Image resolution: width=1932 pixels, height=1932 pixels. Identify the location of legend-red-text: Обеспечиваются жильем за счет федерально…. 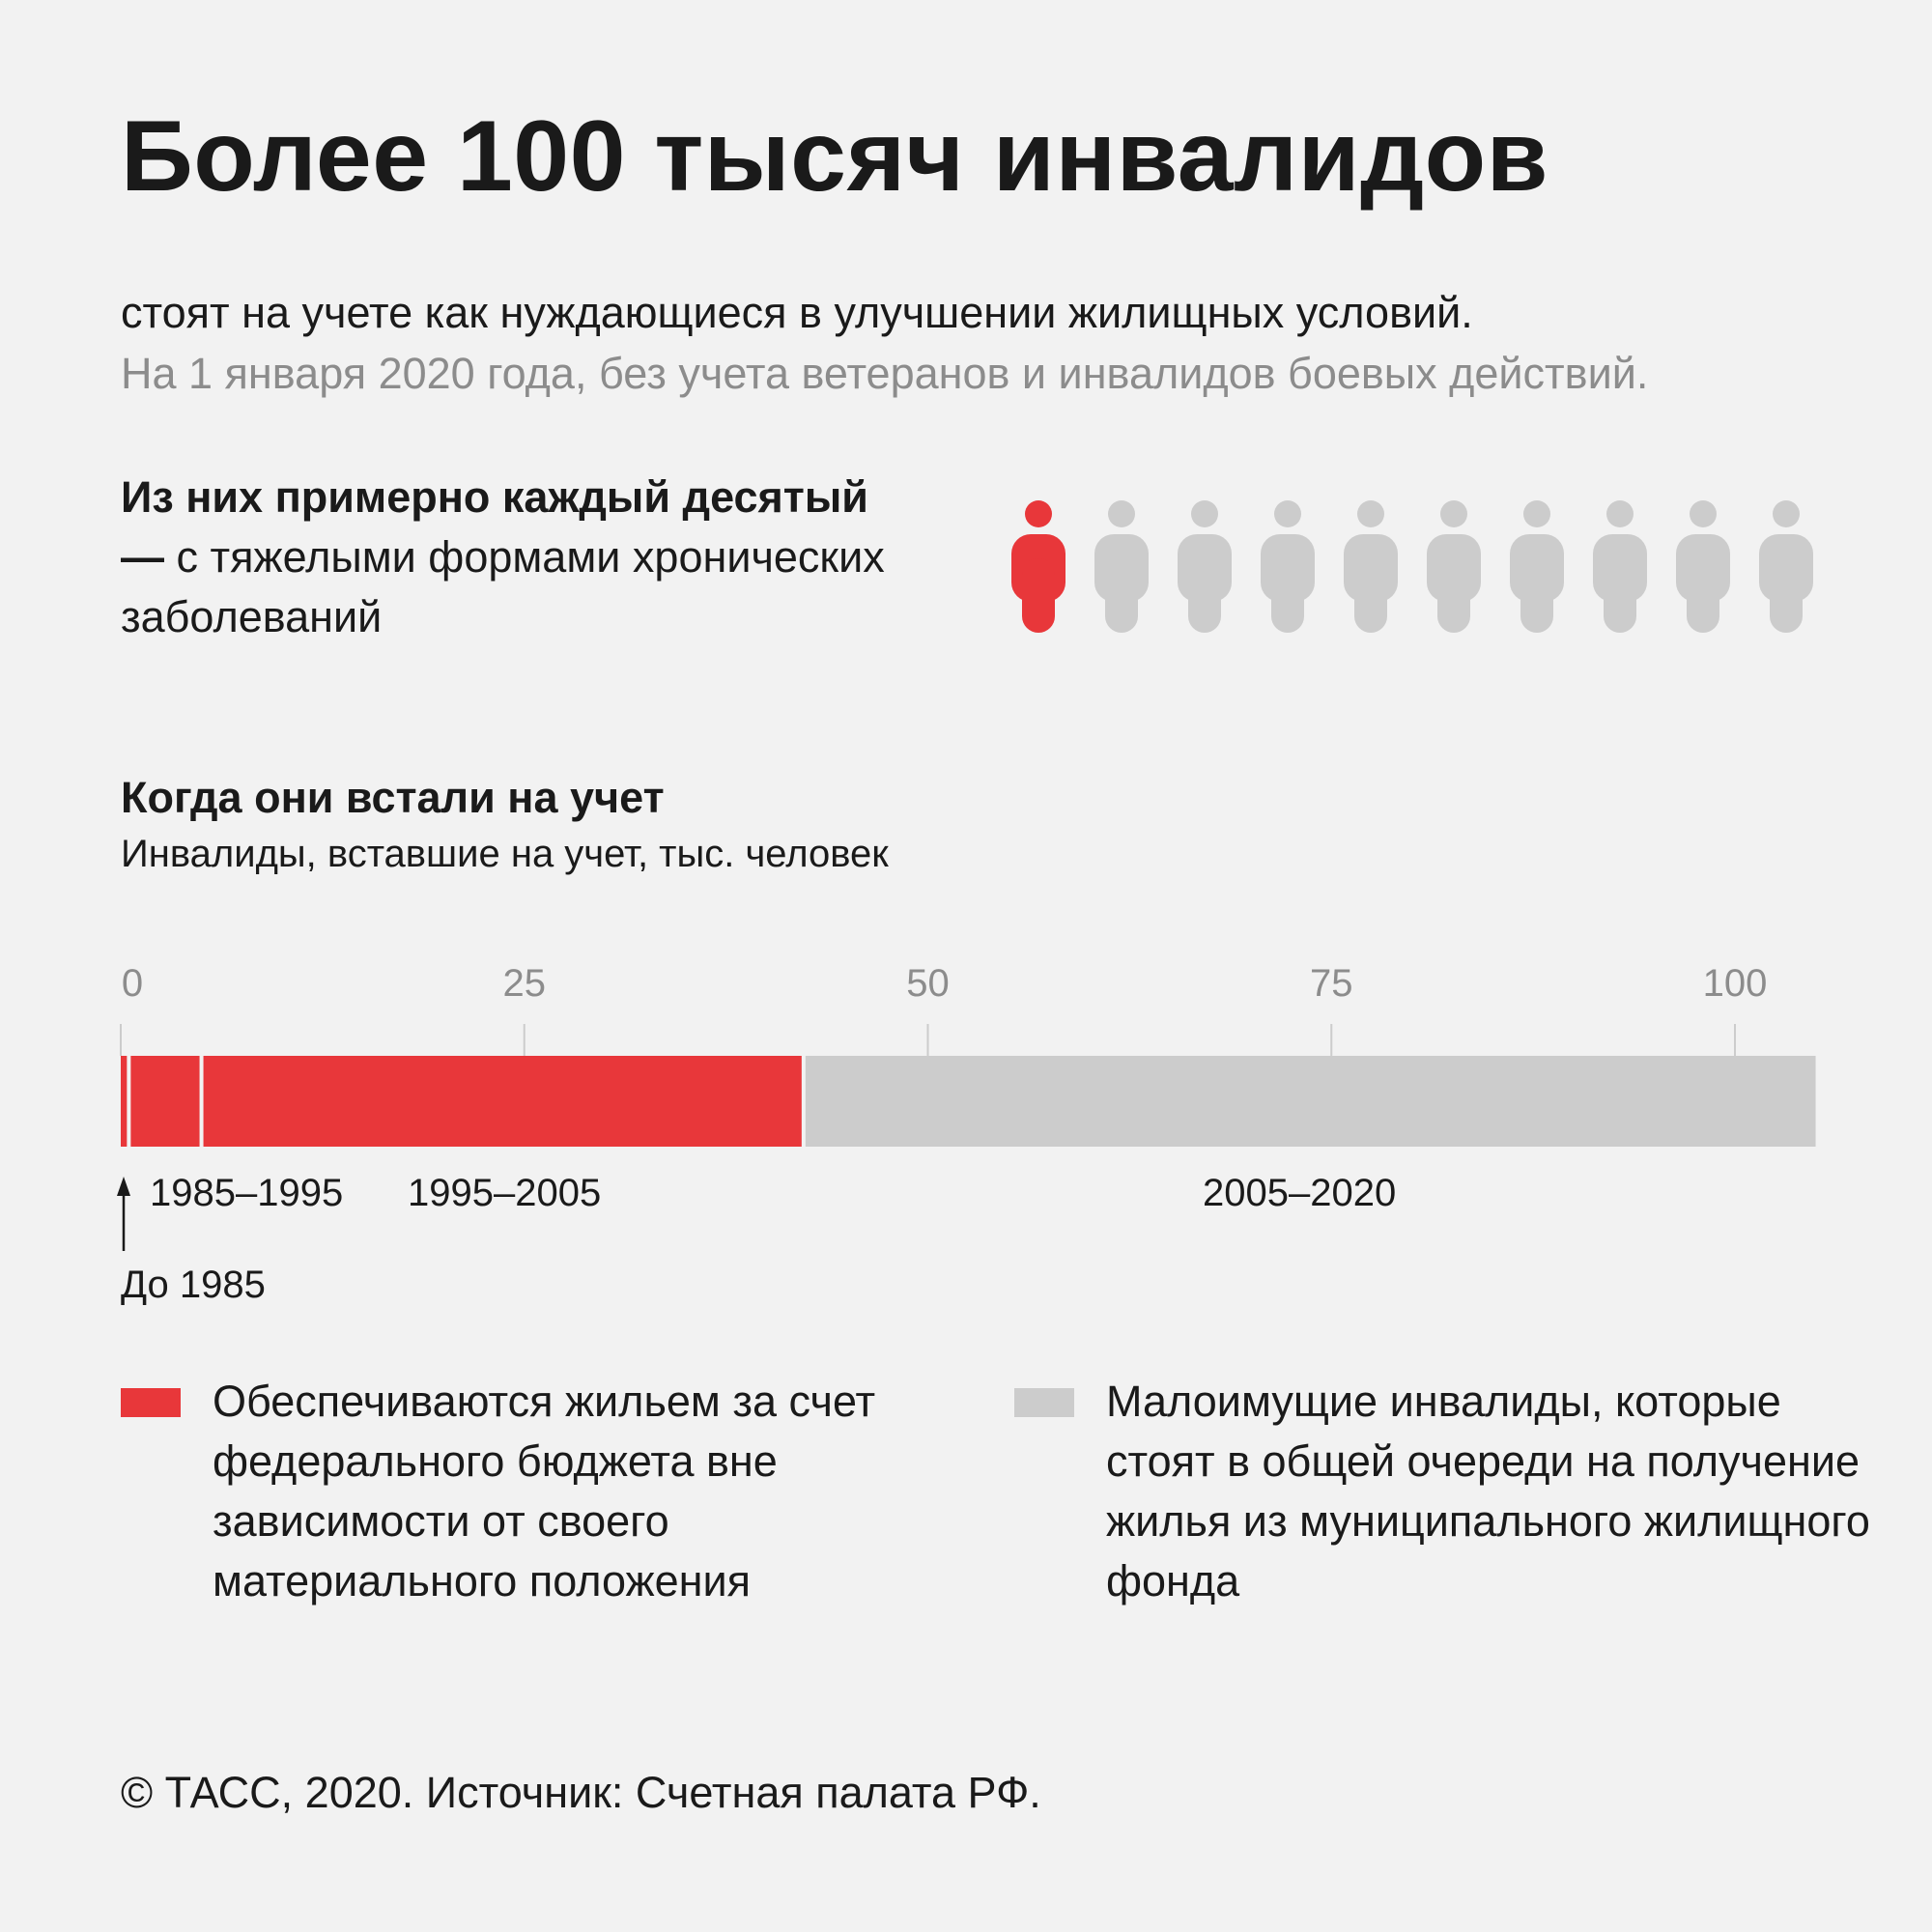
(544, 1491).